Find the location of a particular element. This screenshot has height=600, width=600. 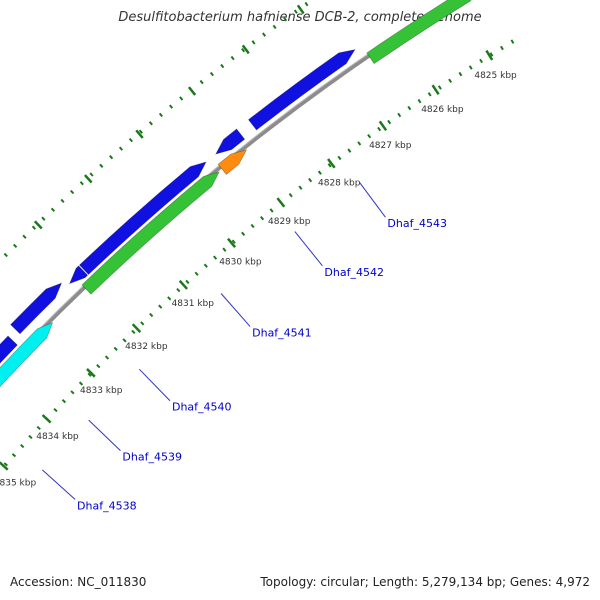

scale-label: 4835 kbp is located at coordinates (18, 484).